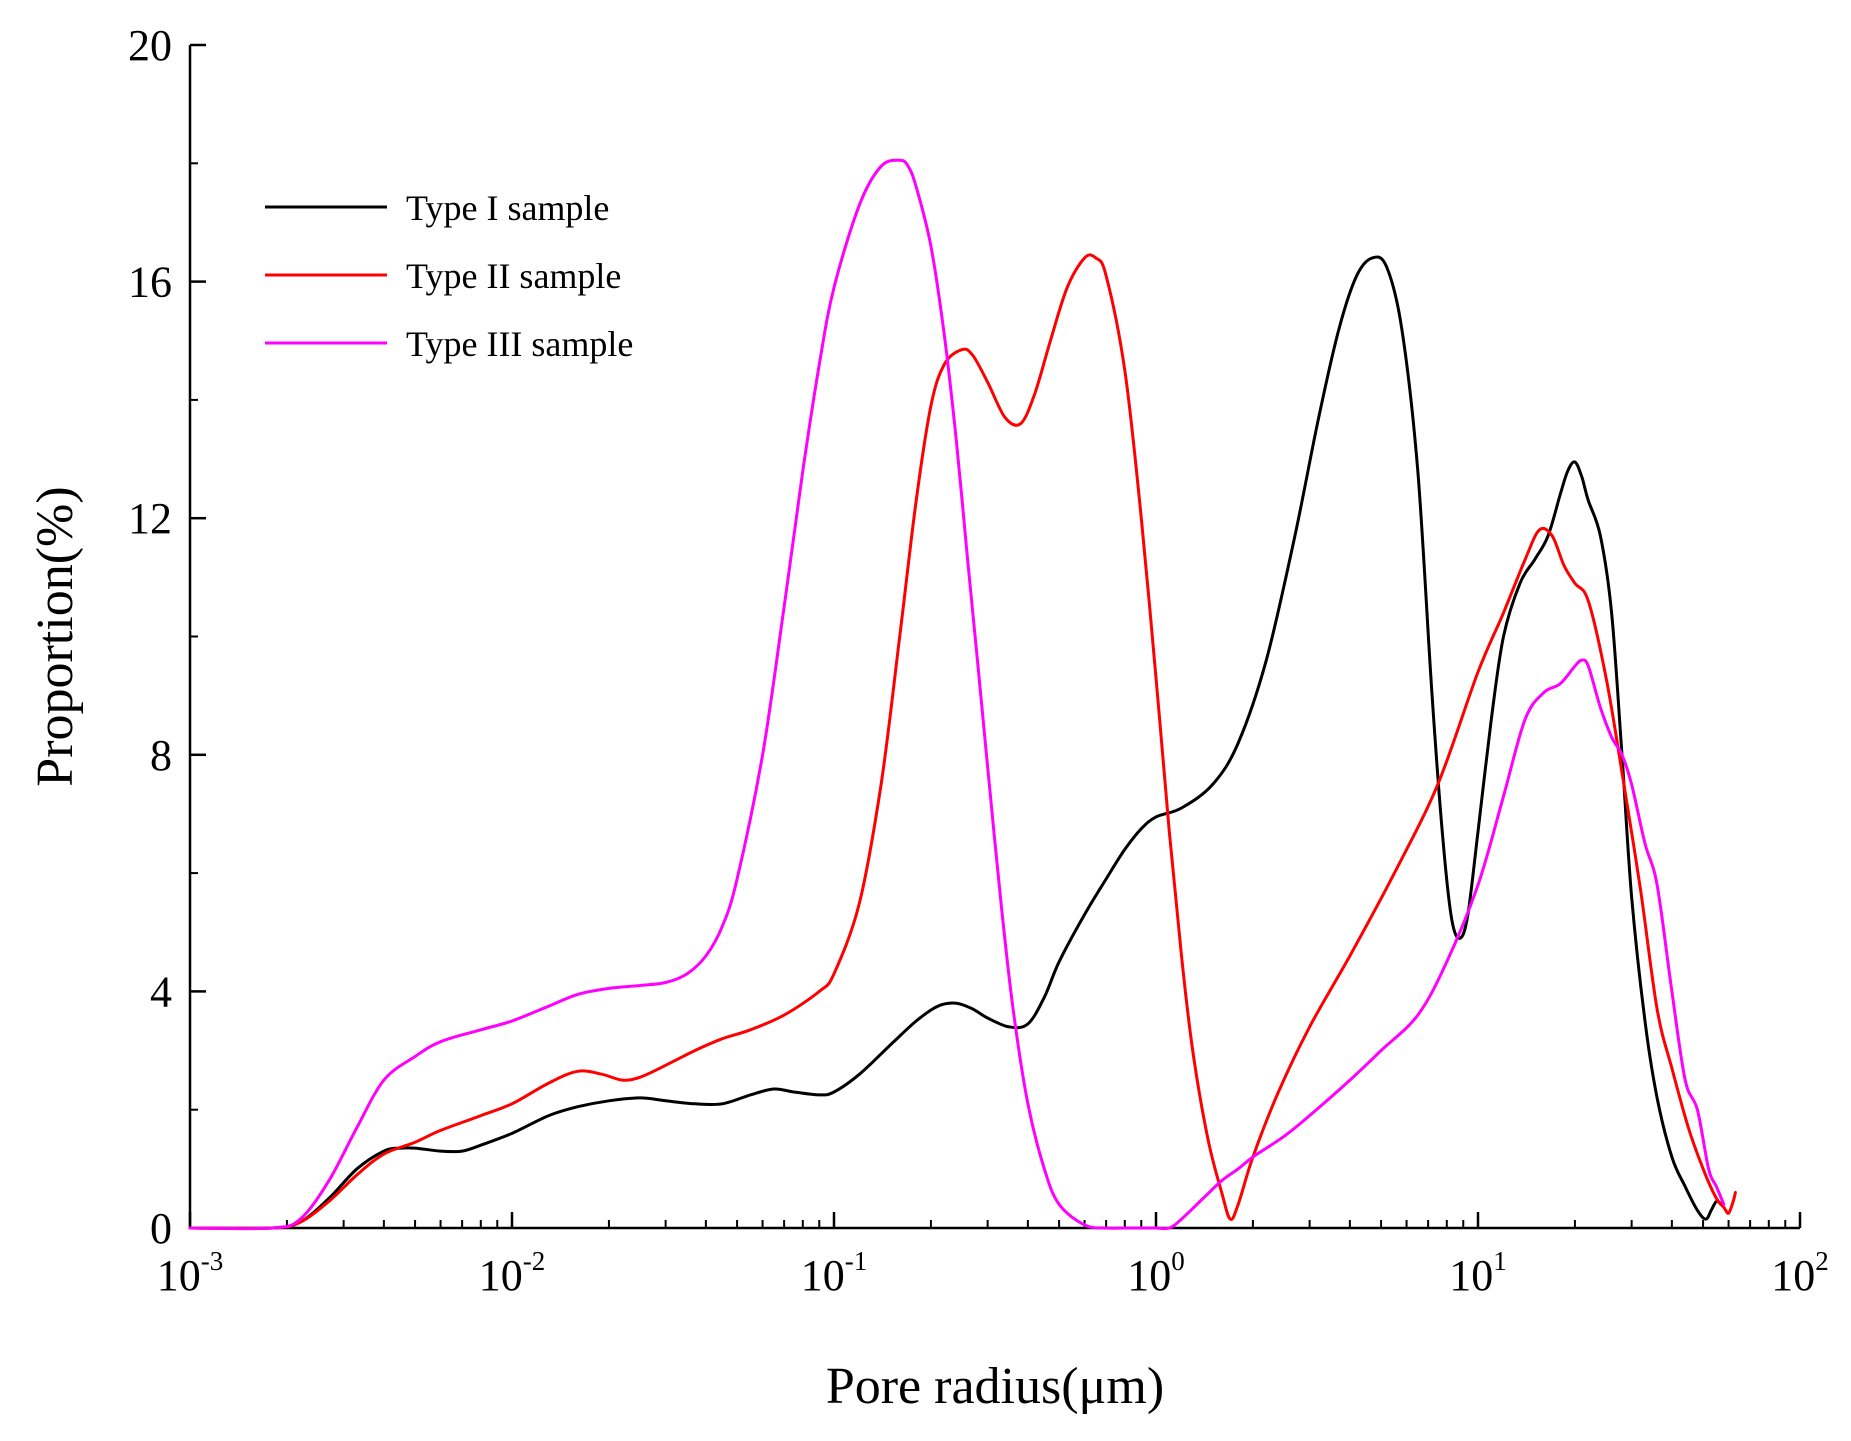  What do you see at coordinates (1156, 1273) in the screenshot?
I see `x-tick-label: 10⁰` at bounding box center [1156, 1273].